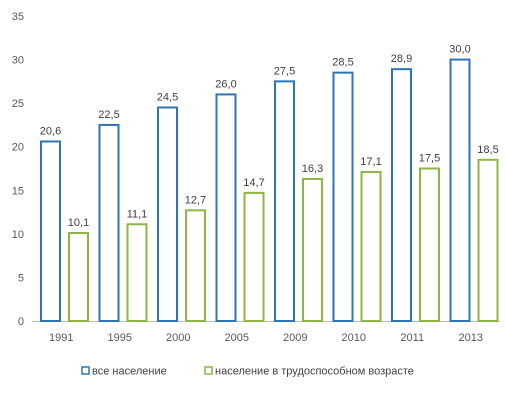  I want to click on data-label-series-1-1991: 20,6, so click(50, 131).